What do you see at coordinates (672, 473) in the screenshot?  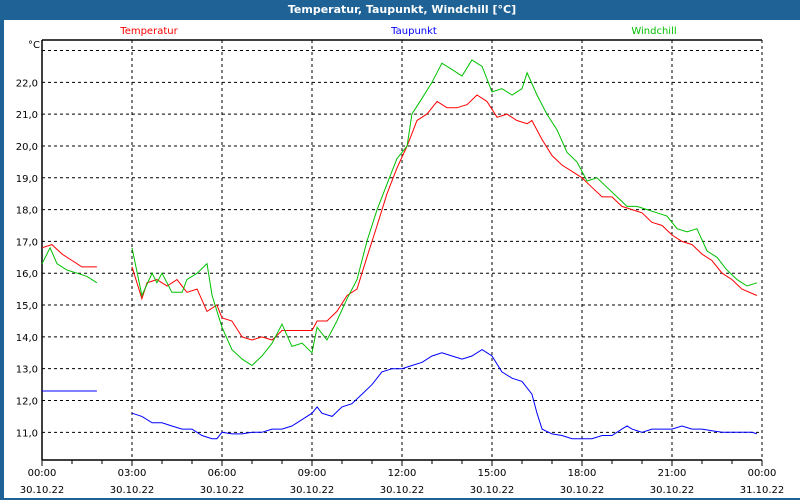 I see `x-tick-time: 21:00` at bounding box center [672, 473].